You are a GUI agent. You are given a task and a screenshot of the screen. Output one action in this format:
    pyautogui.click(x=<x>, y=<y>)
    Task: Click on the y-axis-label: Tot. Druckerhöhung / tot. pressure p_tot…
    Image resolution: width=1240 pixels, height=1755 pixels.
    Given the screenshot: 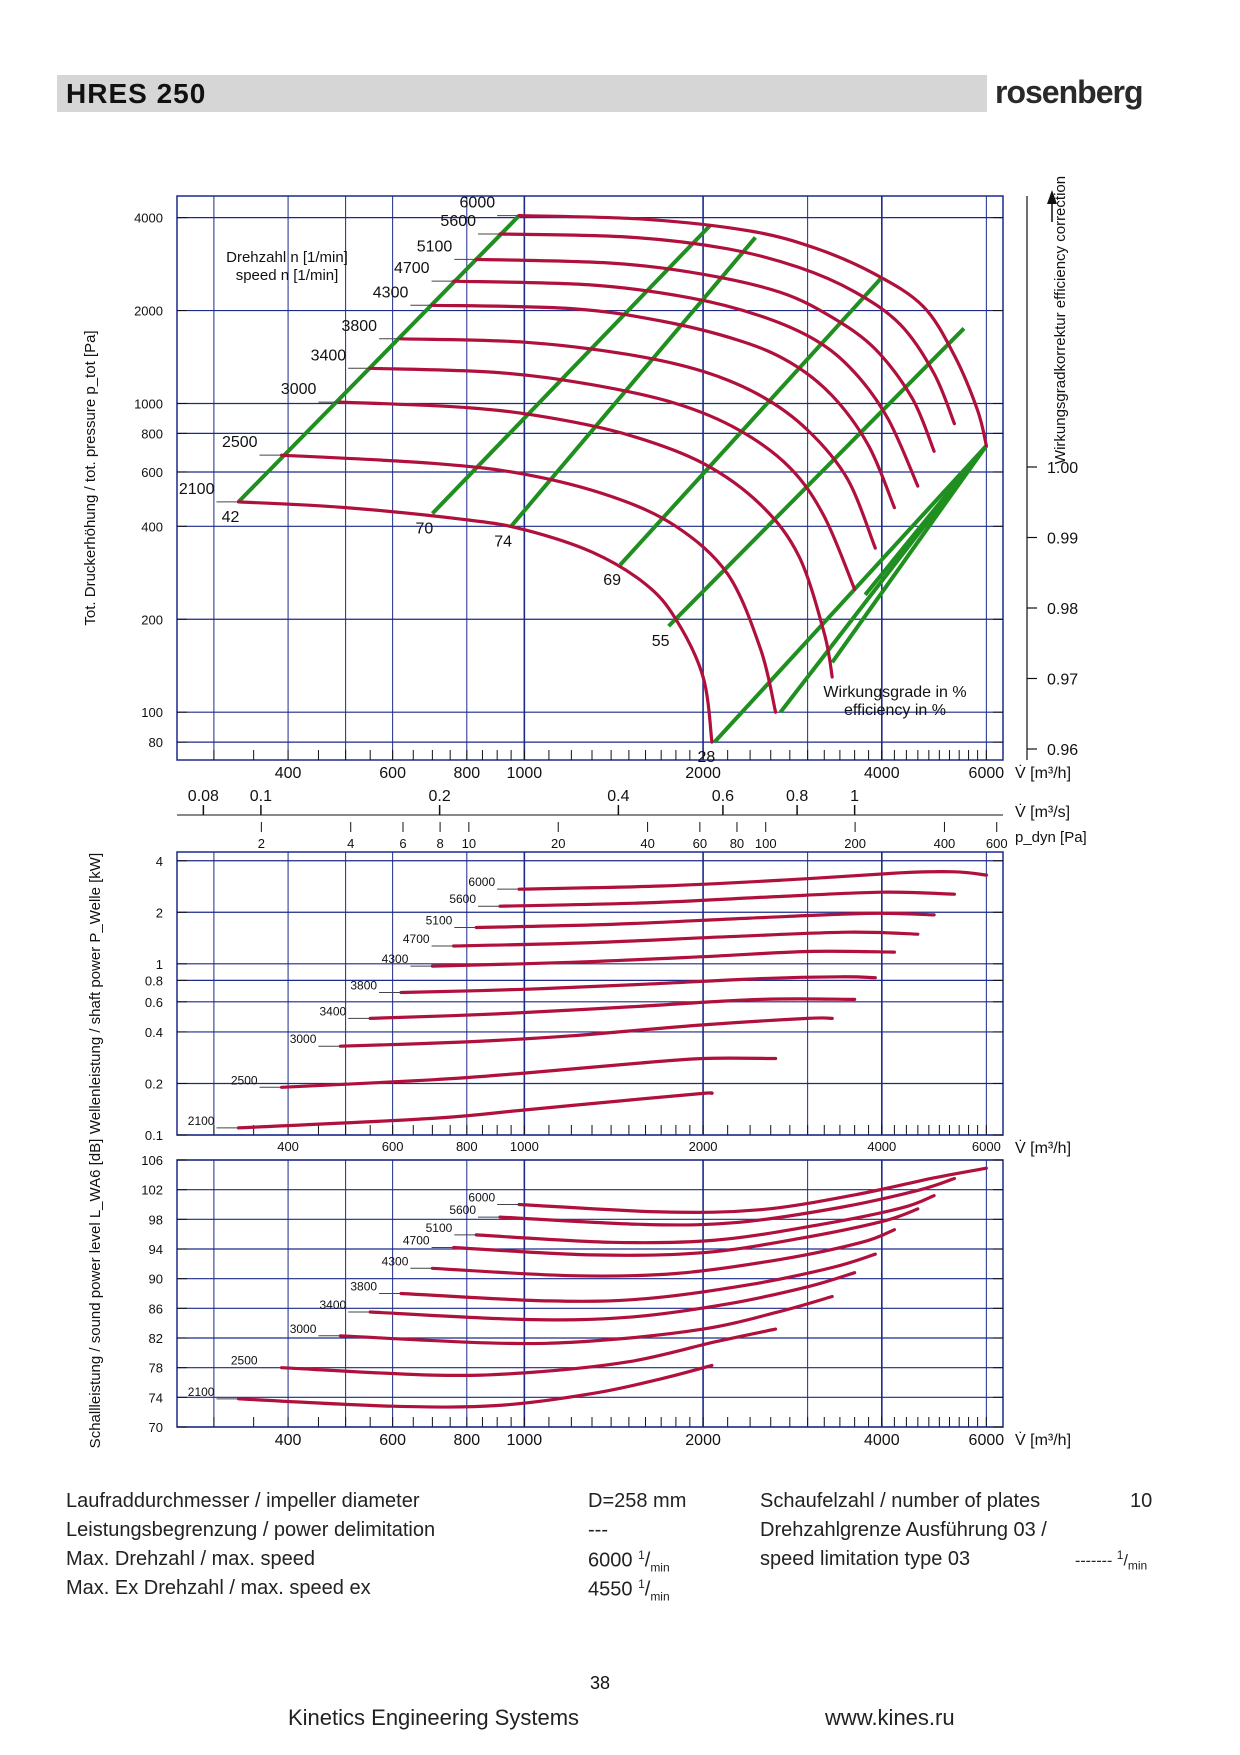 What is the action you would take?
    pyautogui.click(x=90, y=477)
    